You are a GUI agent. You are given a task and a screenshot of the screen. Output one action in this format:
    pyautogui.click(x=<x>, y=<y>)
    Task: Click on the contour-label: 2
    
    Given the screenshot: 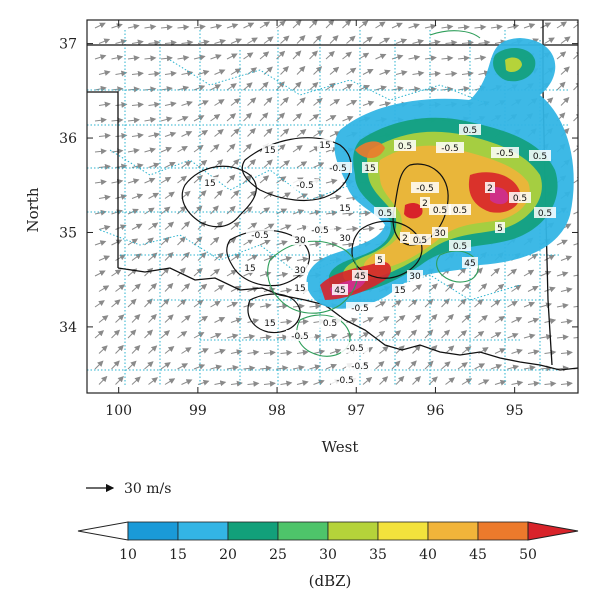 What is the action you would take?
    pyautogui.click(x=425, y=204)
    